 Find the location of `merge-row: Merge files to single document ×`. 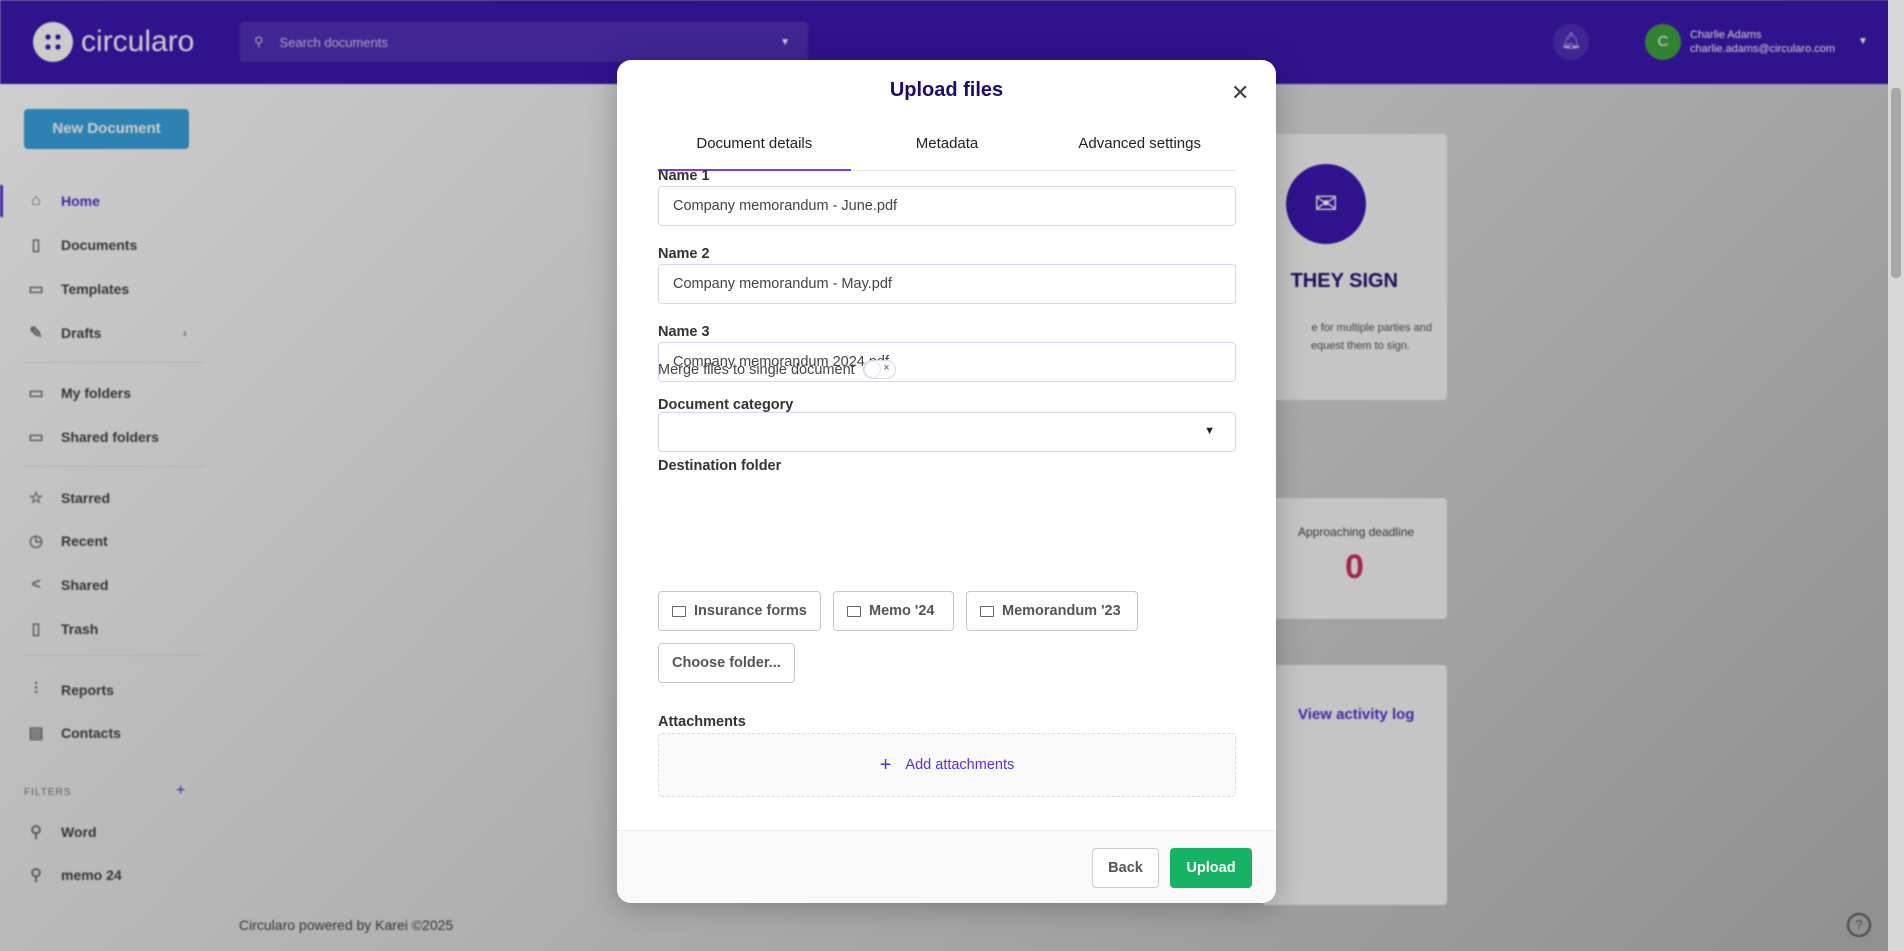

merge-row: Merge files to single document × is located at coordinates (777, 369).